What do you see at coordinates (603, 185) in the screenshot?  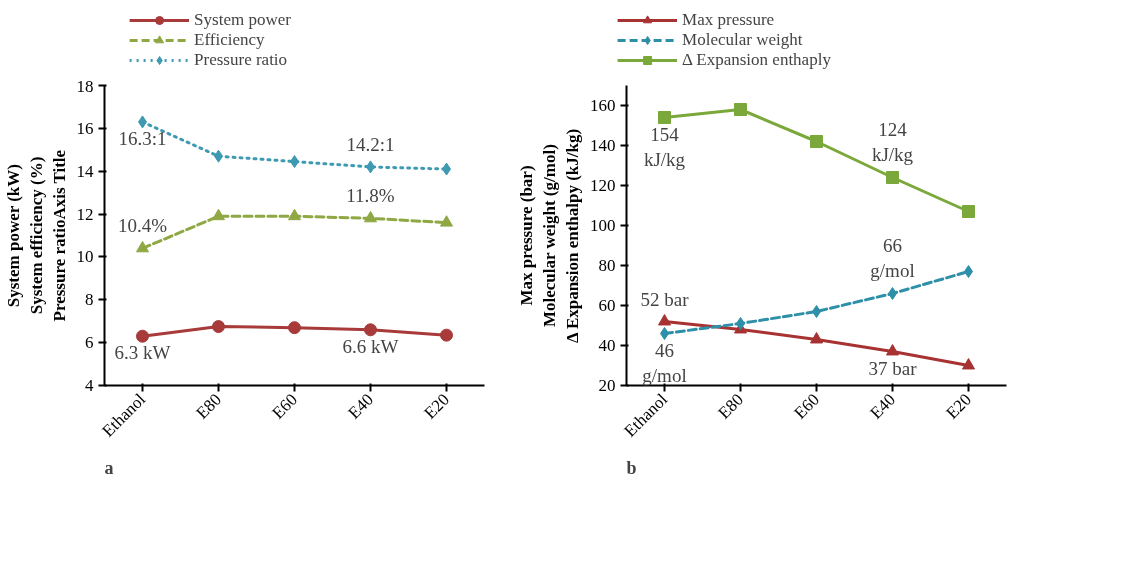 I see `y-tick-label: 120` at bounding box center [603, 185].